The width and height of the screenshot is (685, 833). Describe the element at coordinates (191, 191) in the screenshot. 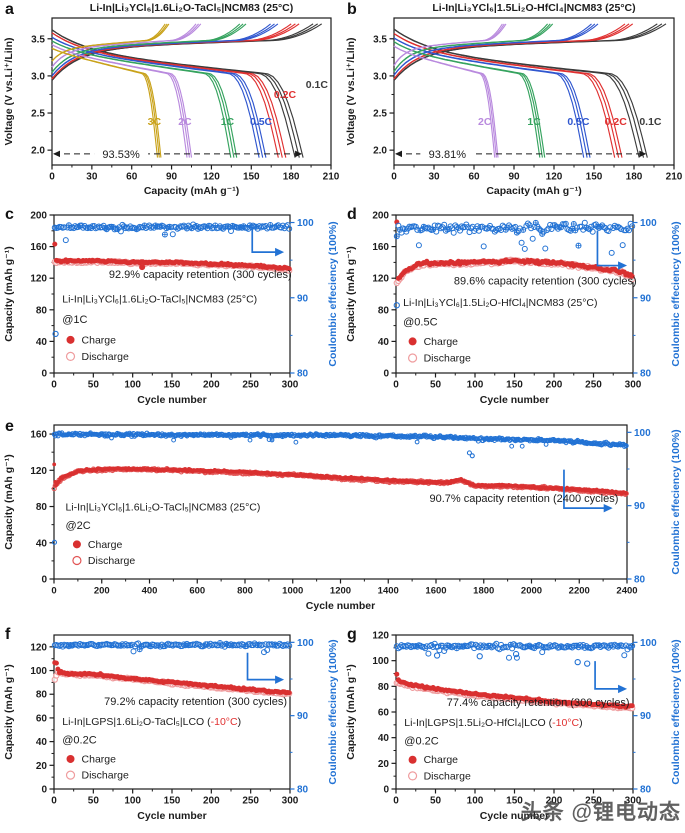

I see `x-axis-label: Capacity (mAh g⁻¹)` at that location.